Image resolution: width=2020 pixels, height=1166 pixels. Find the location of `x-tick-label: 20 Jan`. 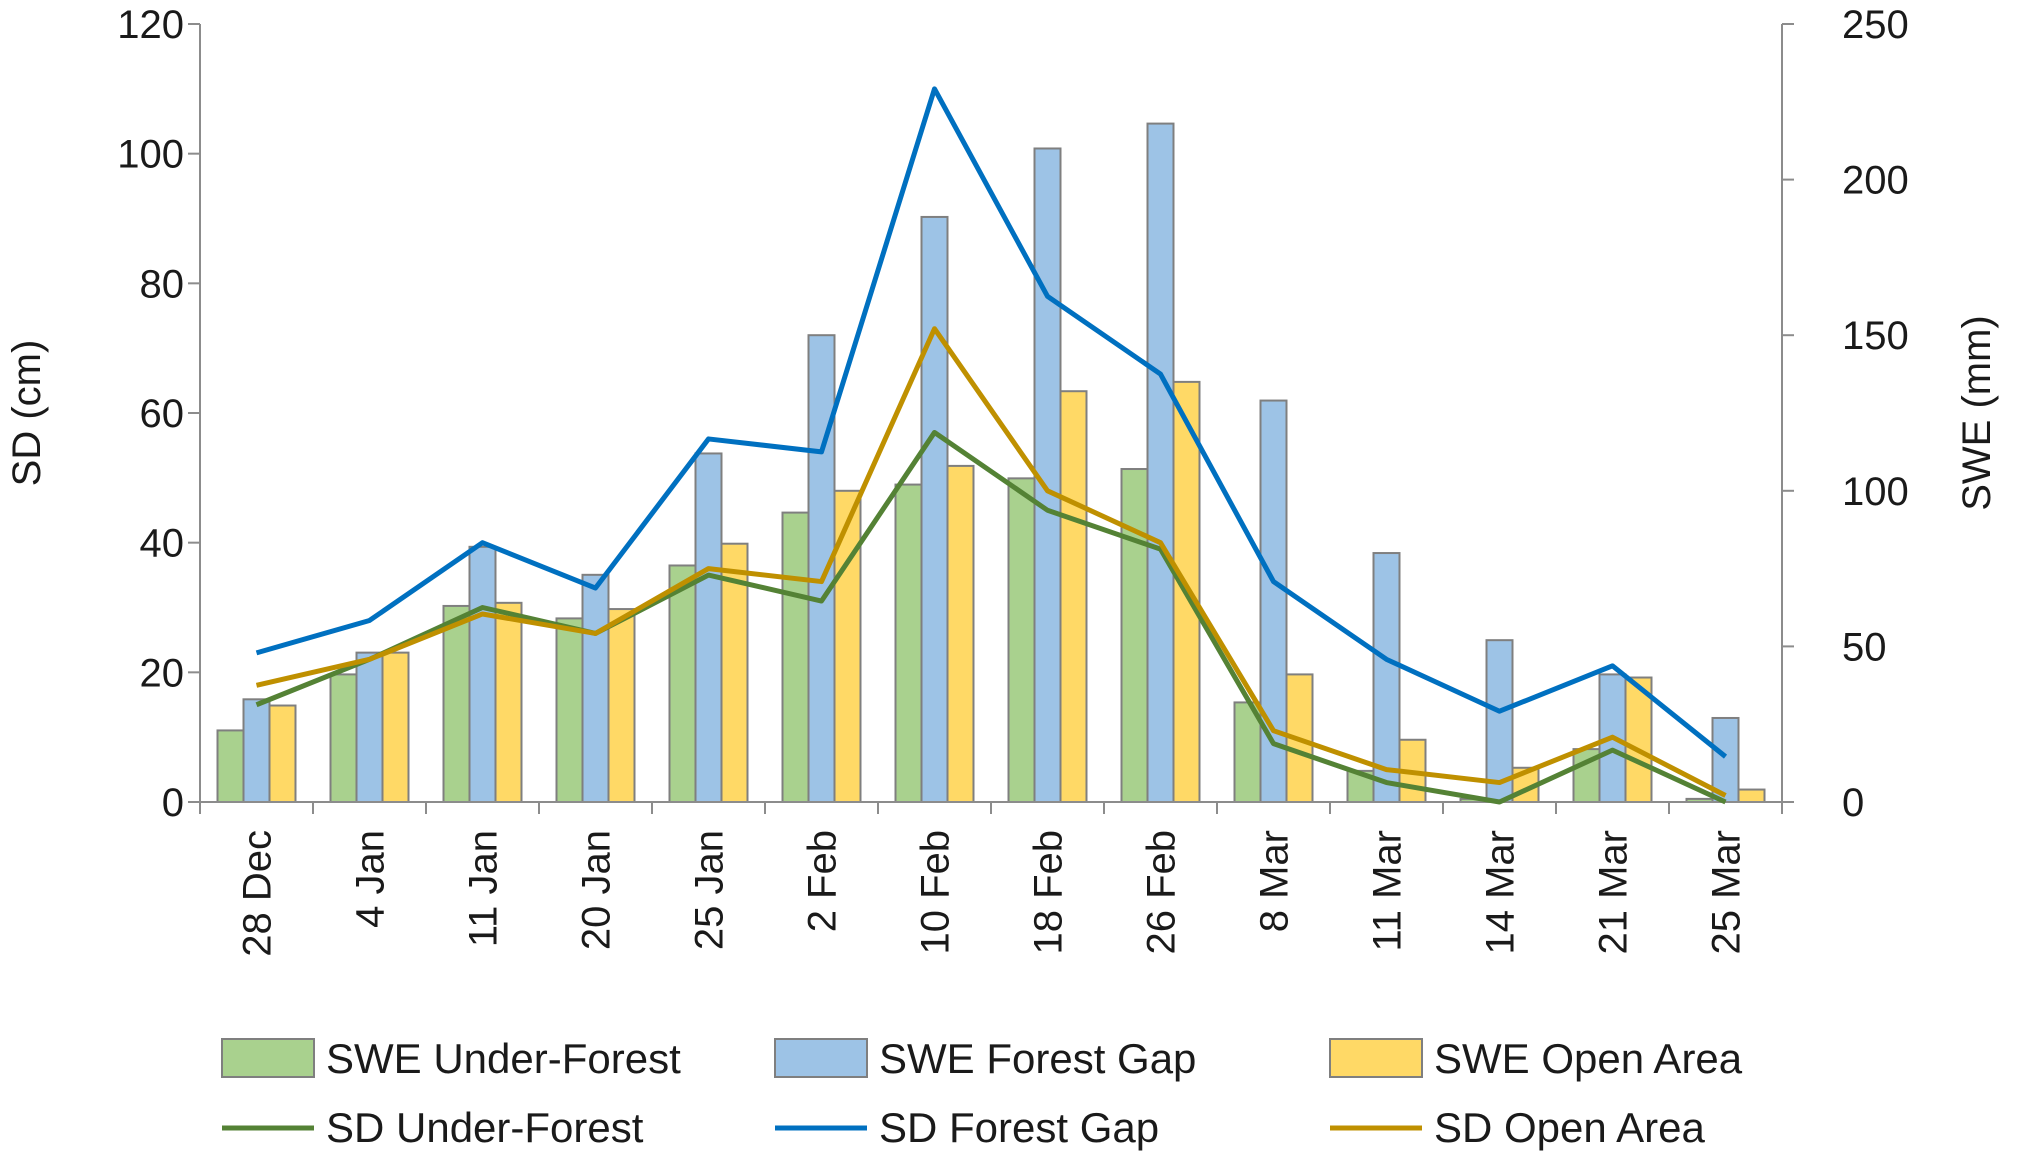

x-tick-label: 20 Jan is located at coordinates (597, 890).